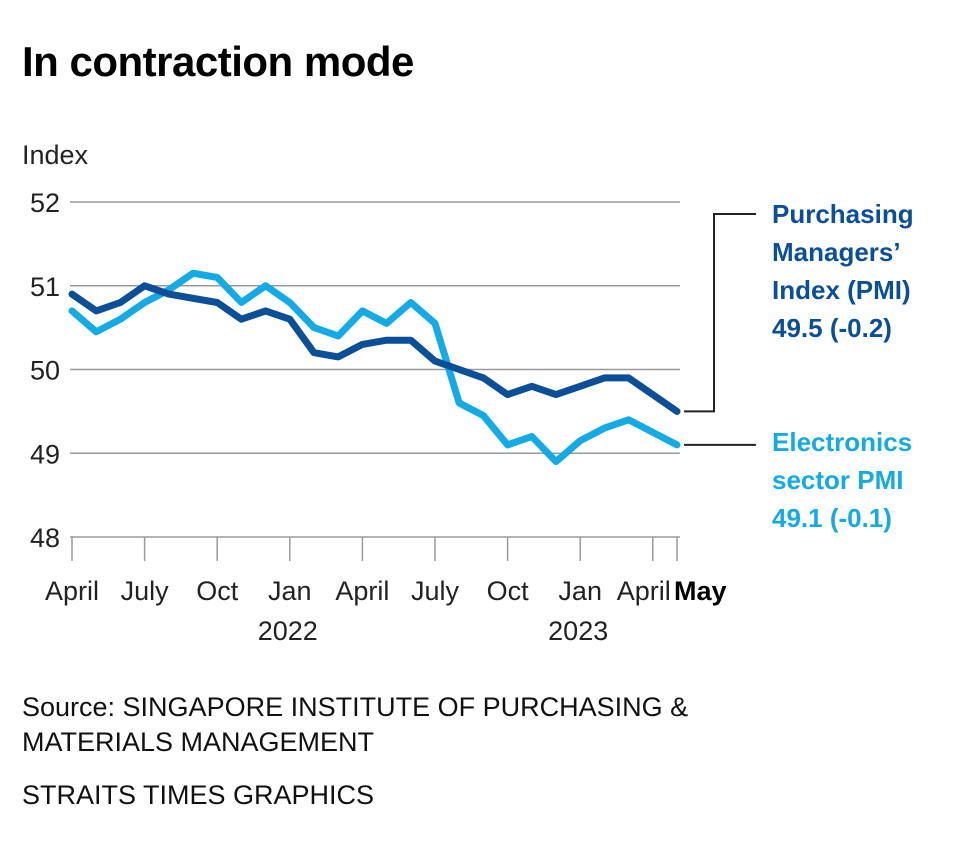 The image size is (960, 844). What do you see at coordinates (720, 313) in the screenshot?
I see `pmi-label-connector` at bounding box center [720, 313].